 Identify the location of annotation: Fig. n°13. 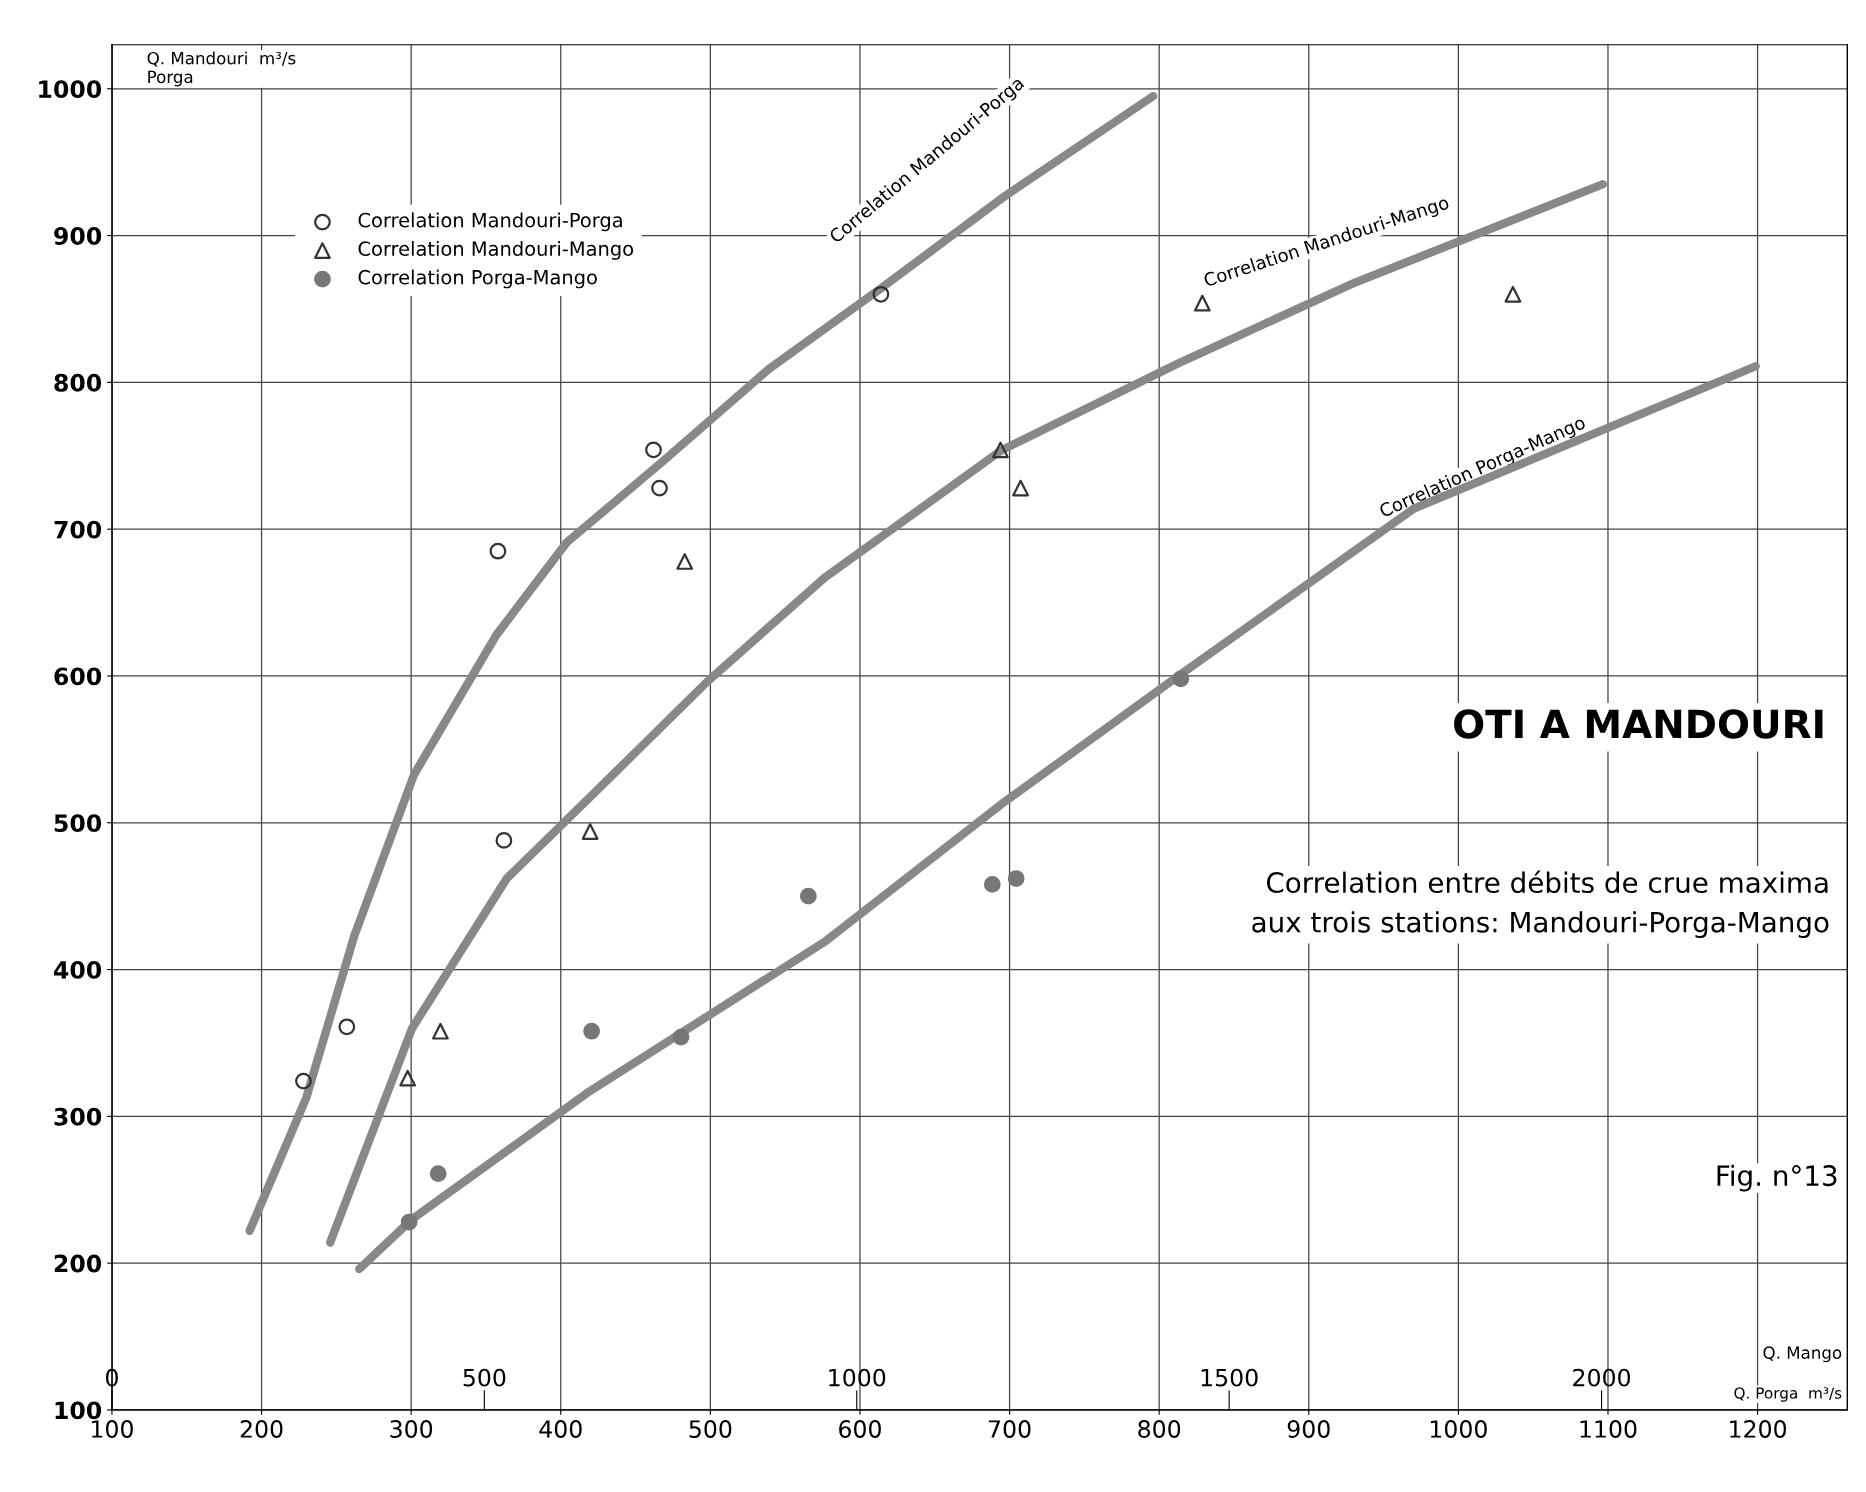
(1777, 1178).